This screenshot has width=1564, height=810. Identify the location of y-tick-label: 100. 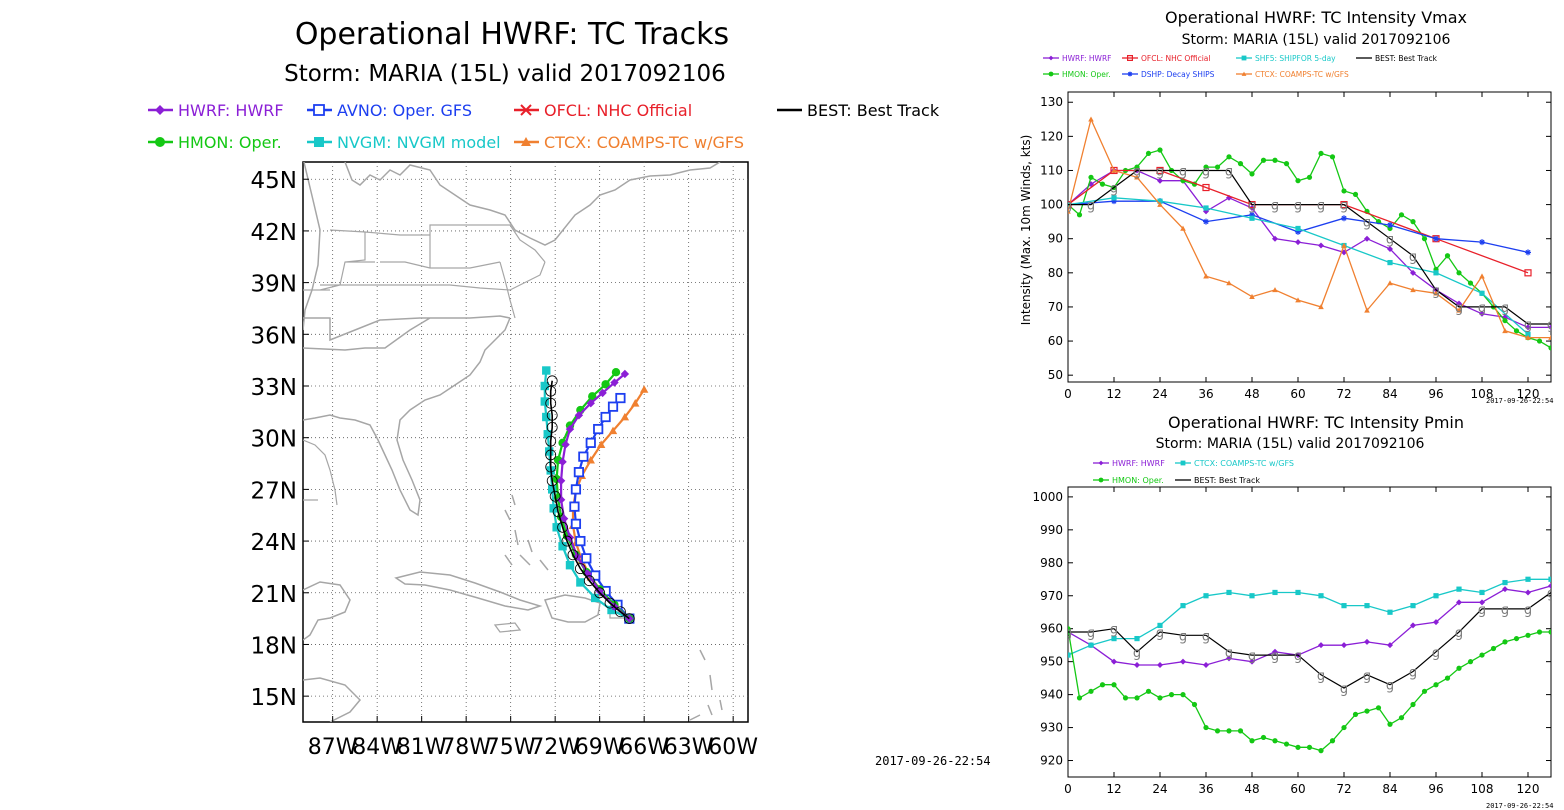
(1051, 205).